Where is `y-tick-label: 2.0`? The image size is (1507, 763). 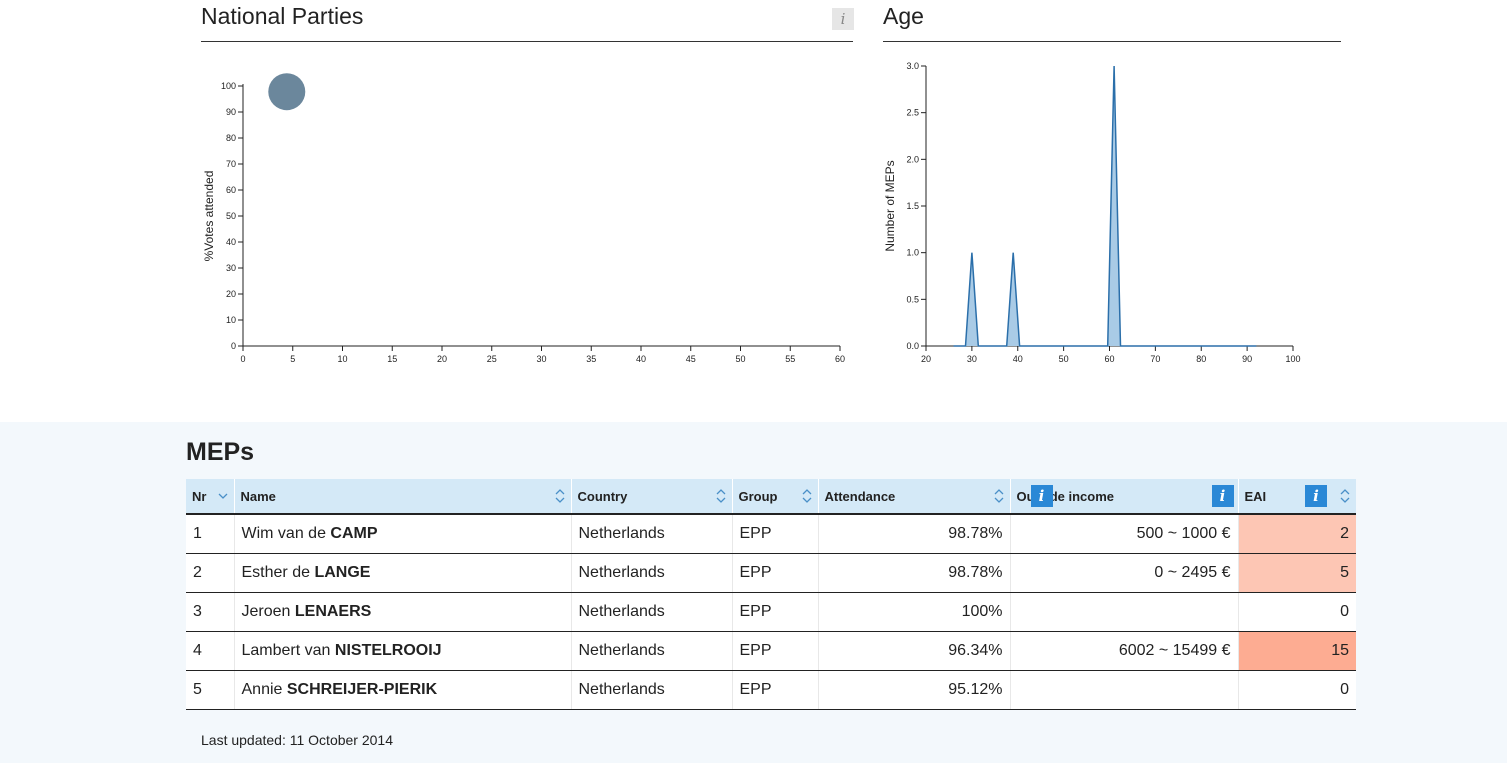
y-tick-label: 2.0 is located at coordinates (912, 159).